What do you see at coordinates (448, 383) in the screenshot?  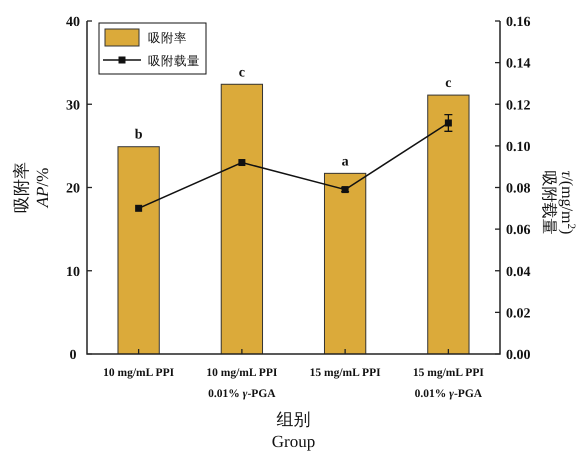 I see `x-tick-label: 15 mg/mL PPI 0.01% γ-PGA` at bounding box center [448, 383].